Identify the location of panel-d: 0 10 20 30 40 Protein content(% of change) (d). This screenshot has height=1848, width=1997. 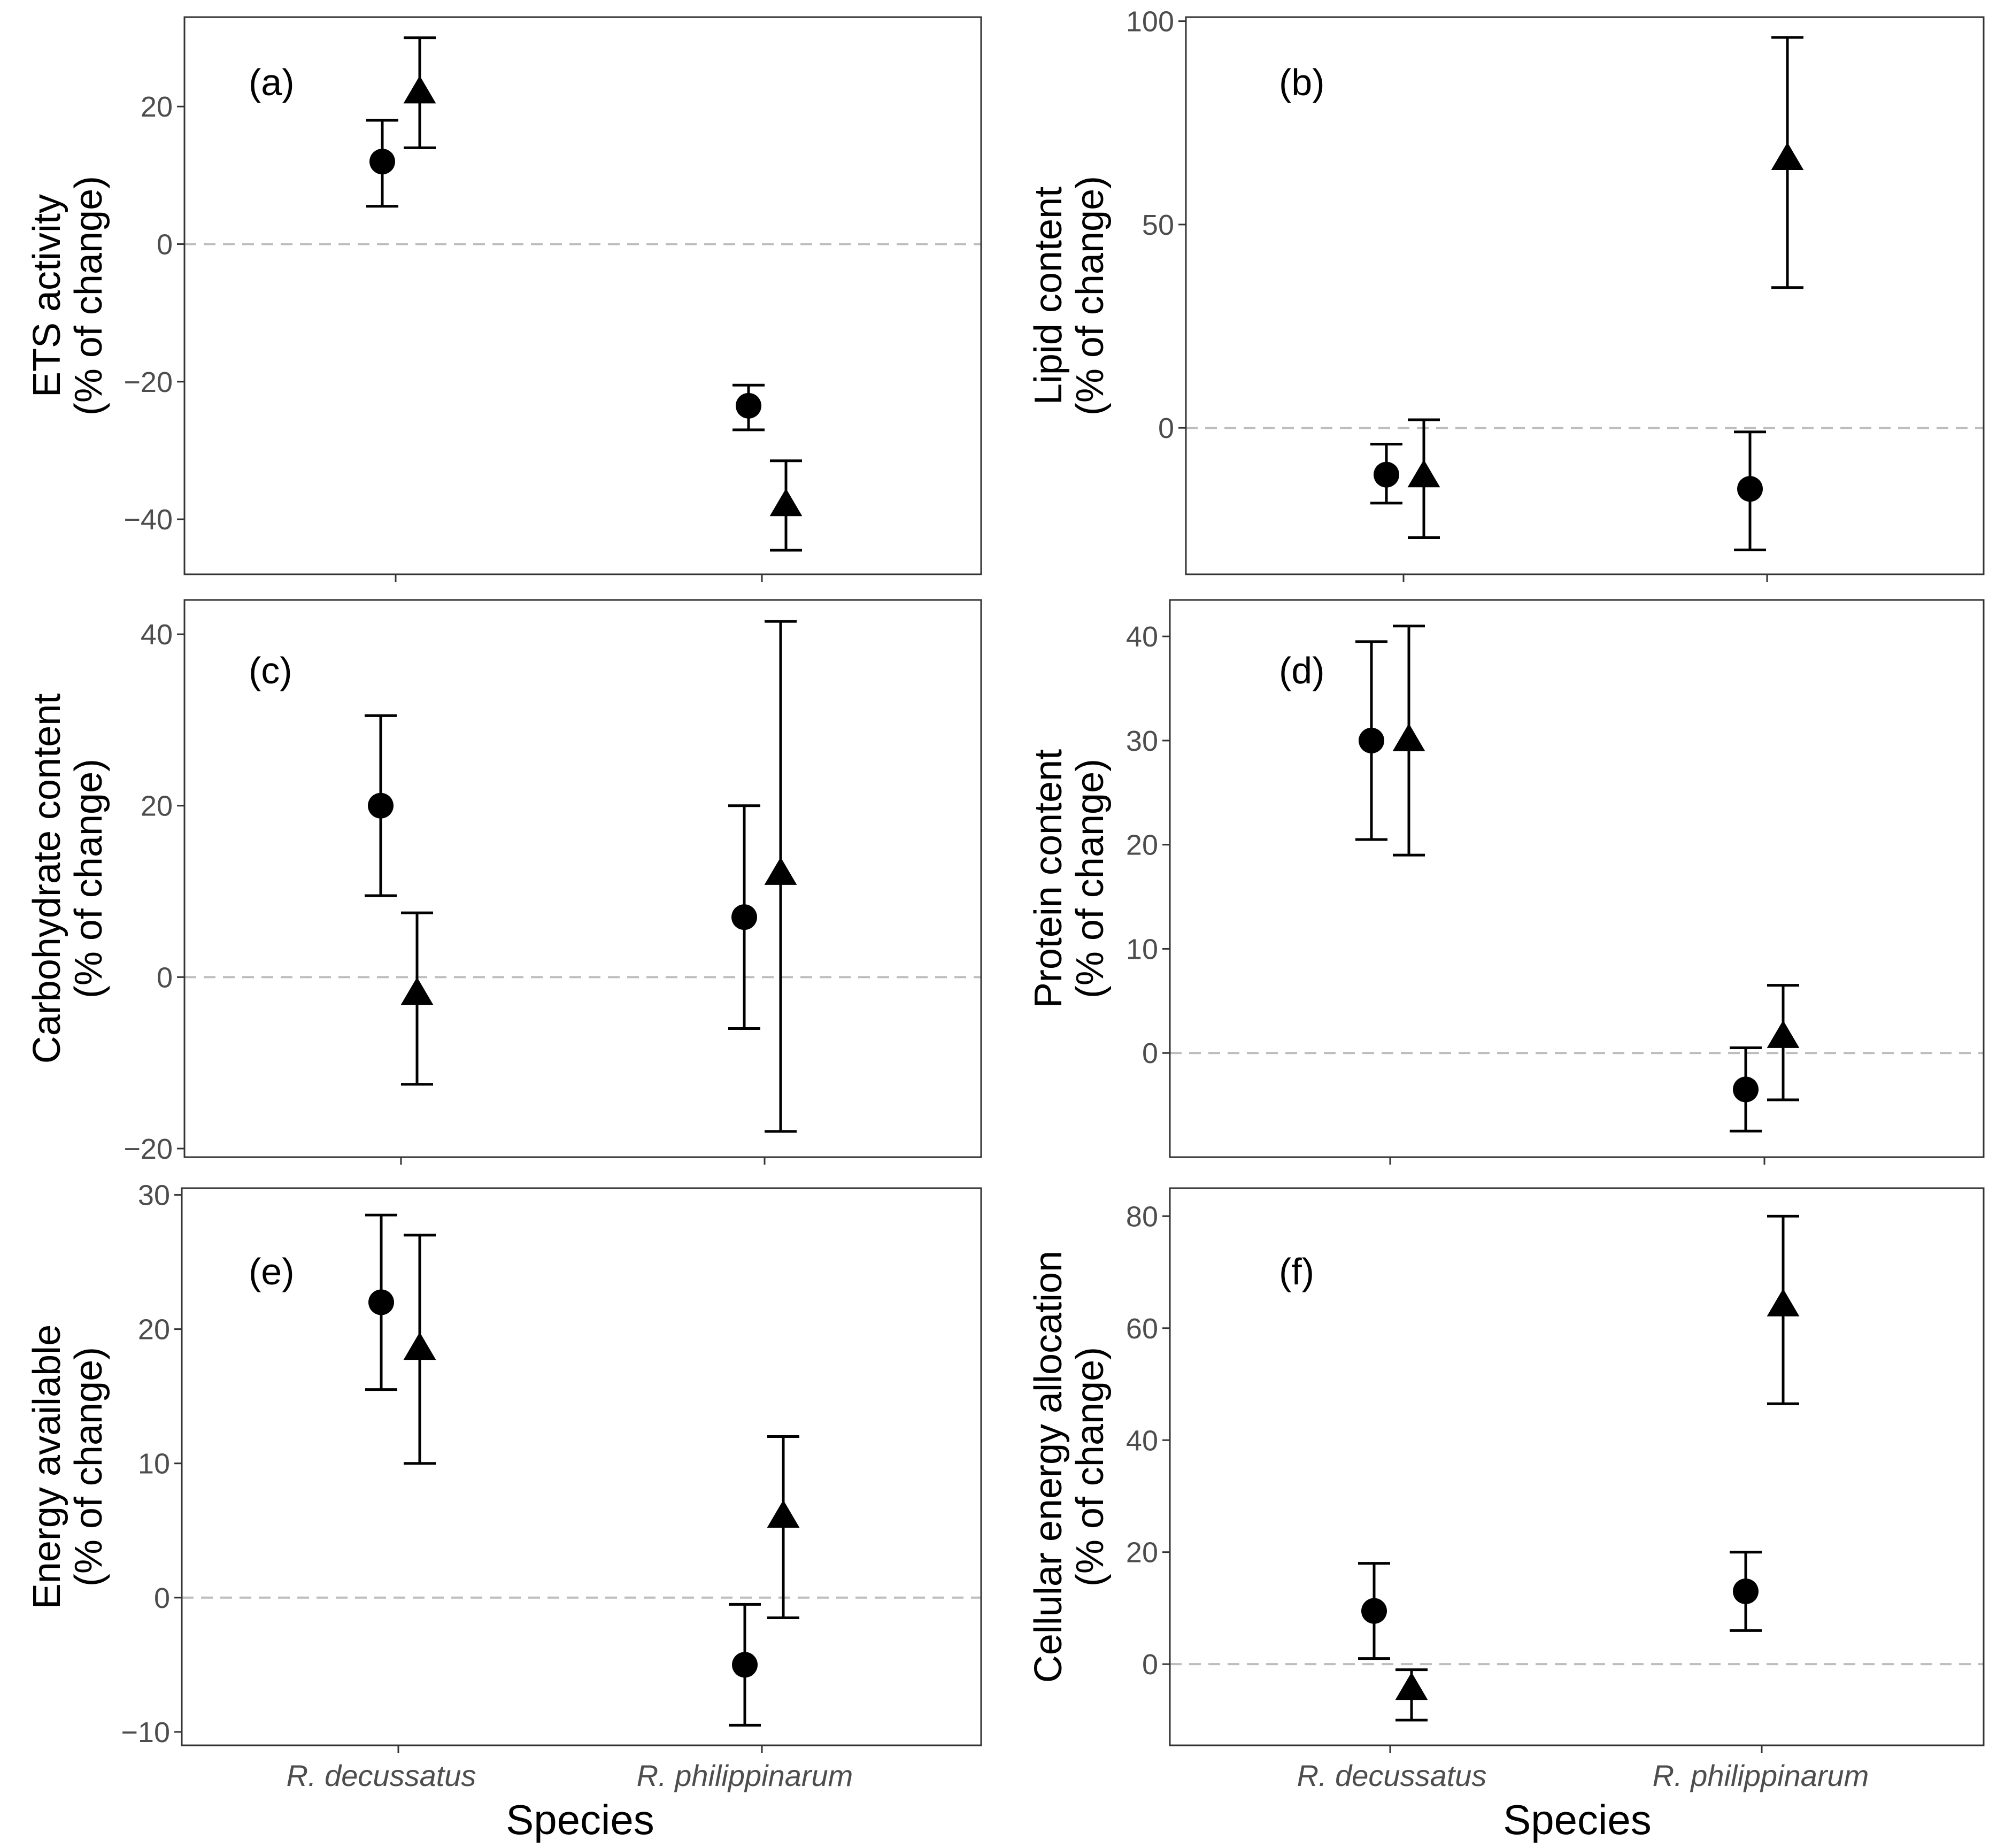
(1506, 882).